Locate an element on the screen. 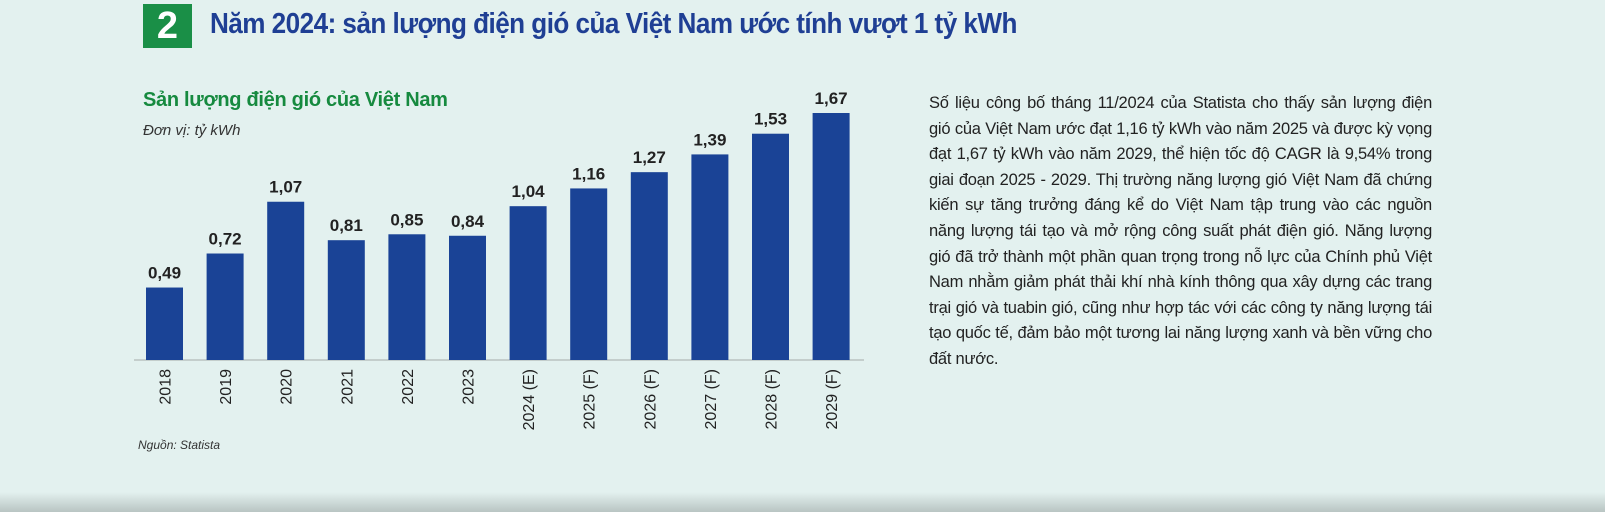 This screenshot has width=1605, height=512. data-label-7: 1,16 is located at coordinates (588, 173).